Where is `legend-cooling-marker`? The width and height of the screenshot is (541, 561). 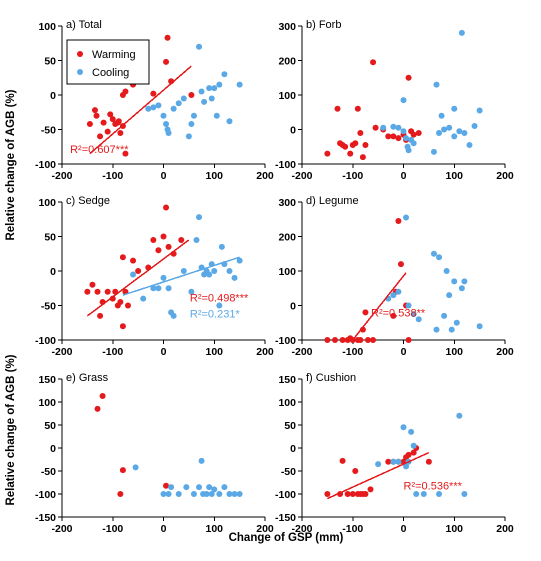 legend-cooling-marker is located at coordinates (80, 72).